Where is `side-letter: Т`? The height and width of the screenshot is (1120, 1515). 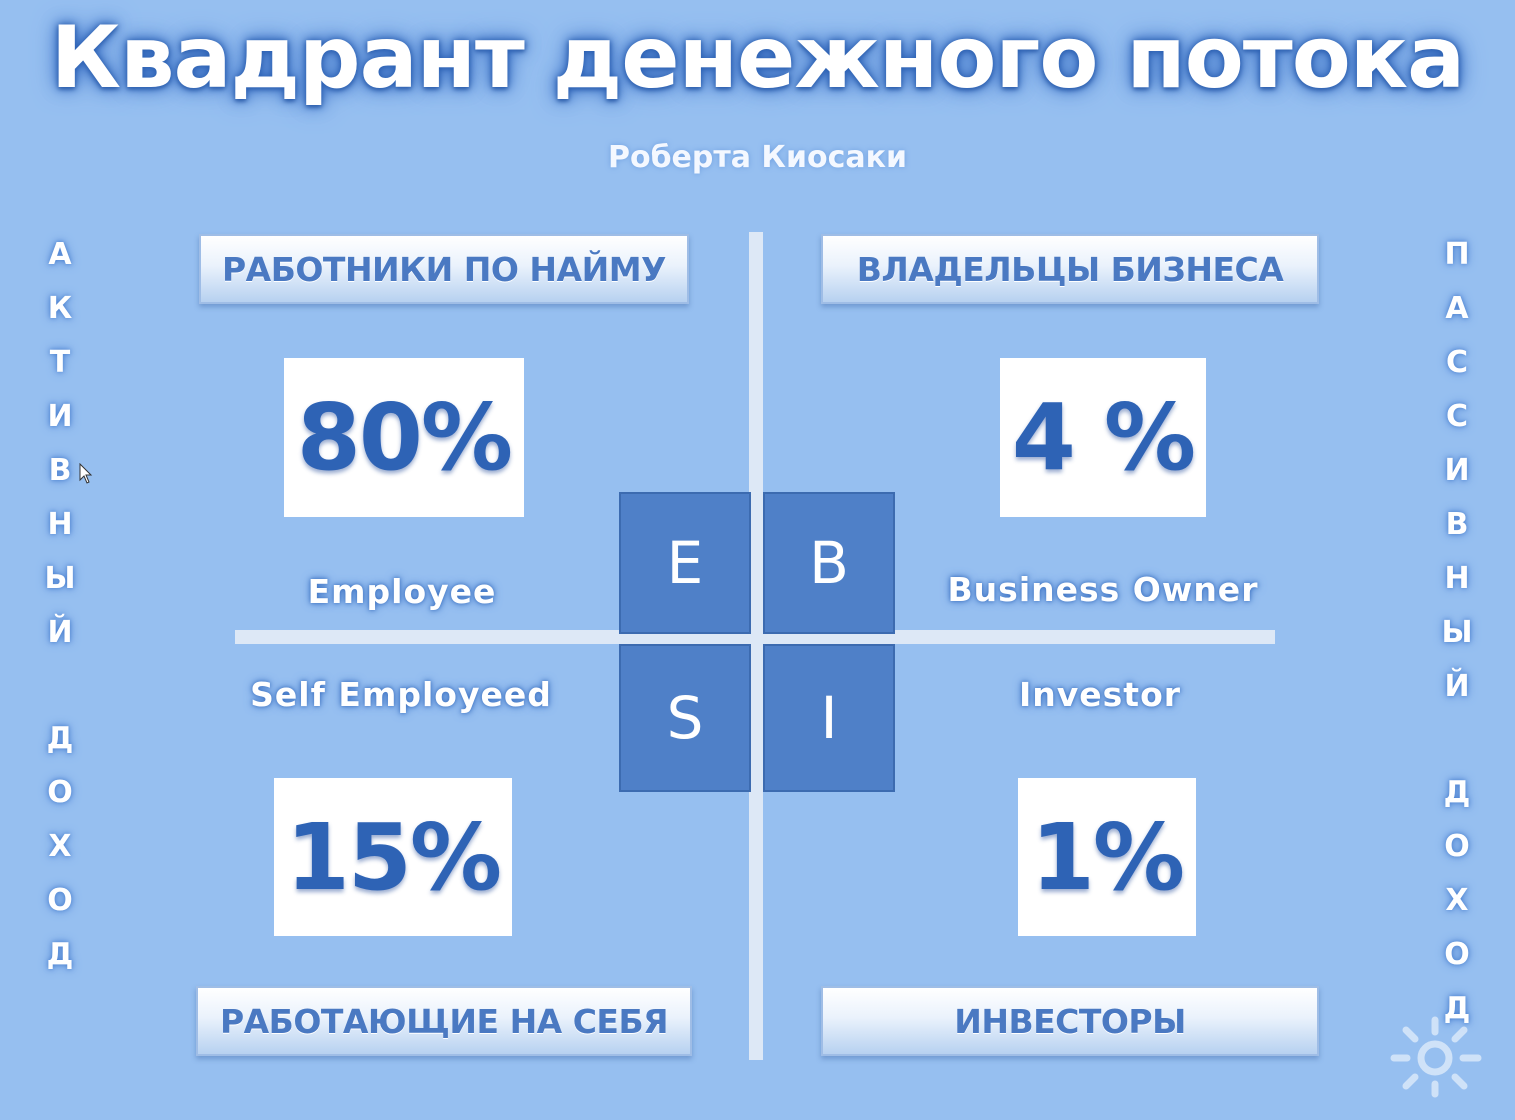 side-letter: Т is located at coordinates (60, 362).